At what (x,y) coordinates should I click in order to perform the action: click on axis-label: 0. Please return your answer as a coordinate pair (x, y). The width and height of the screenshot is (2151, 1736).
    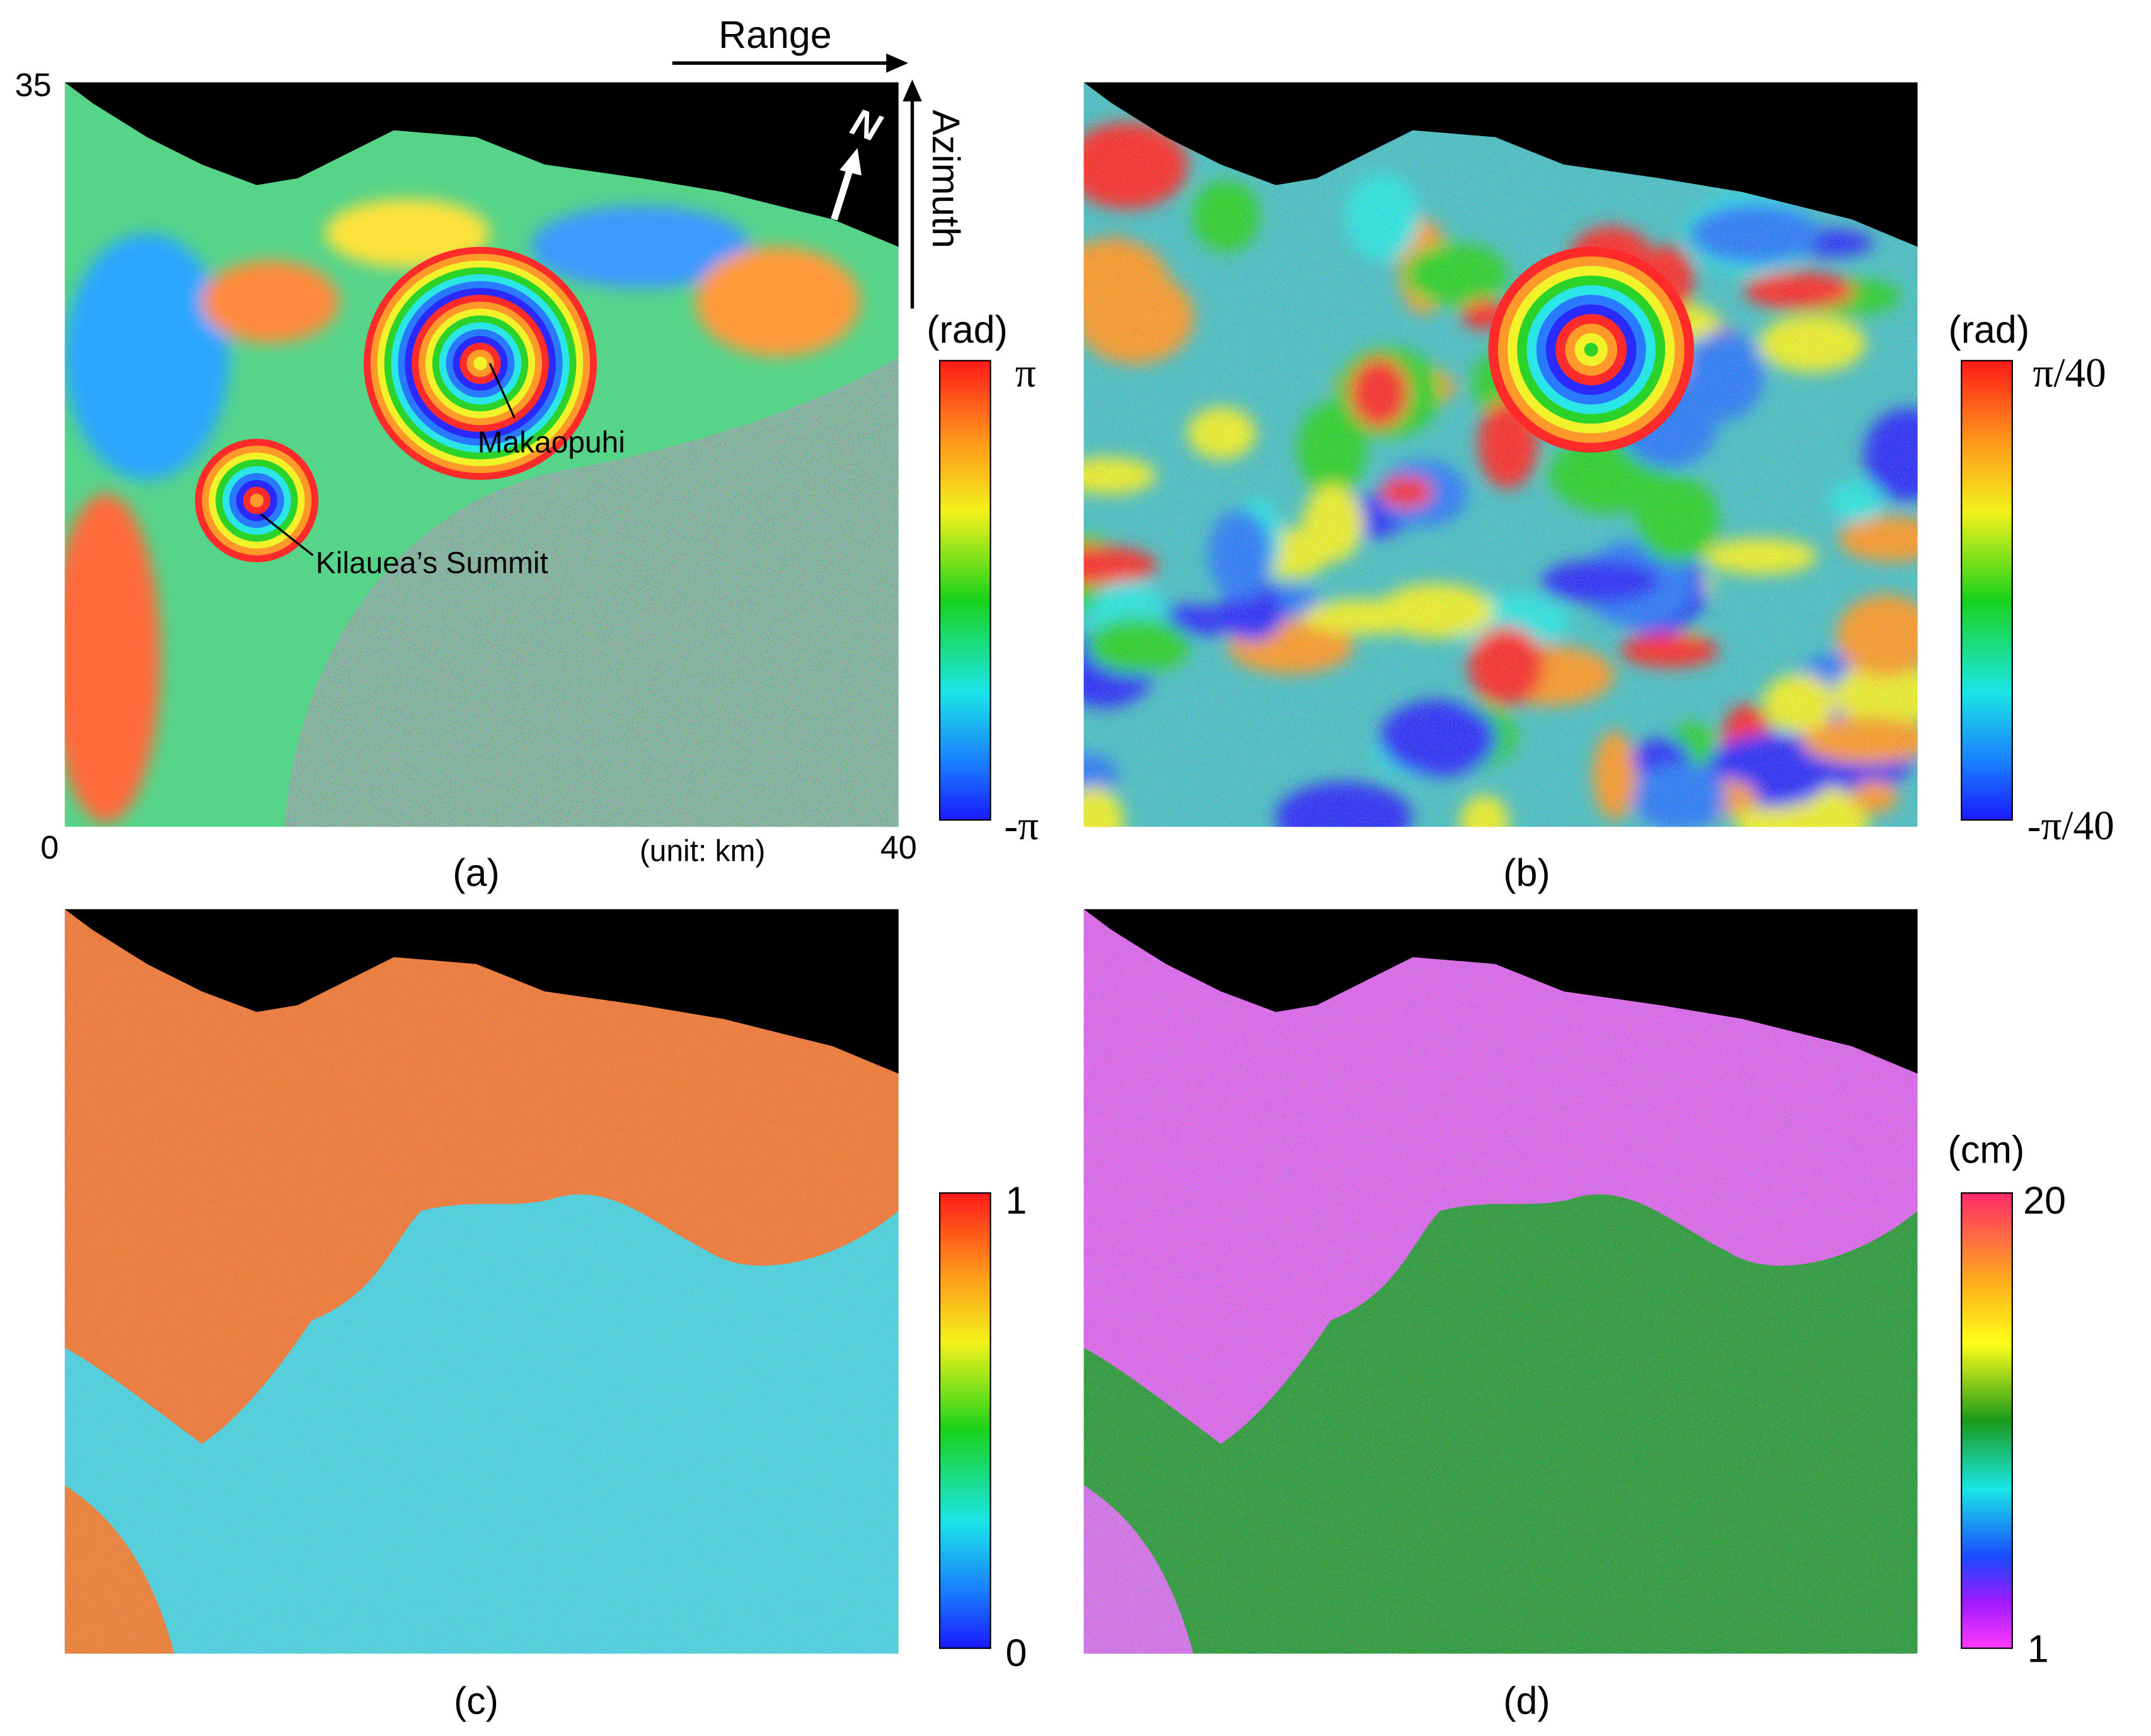
    Looking at the image, I should click on (49, 847).